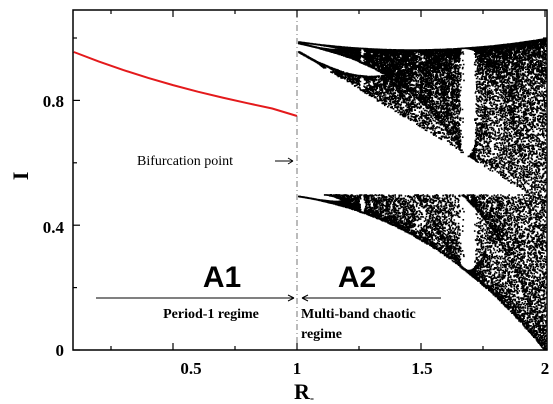  I want to click on x-axis-label: R-, so click(304, 391).